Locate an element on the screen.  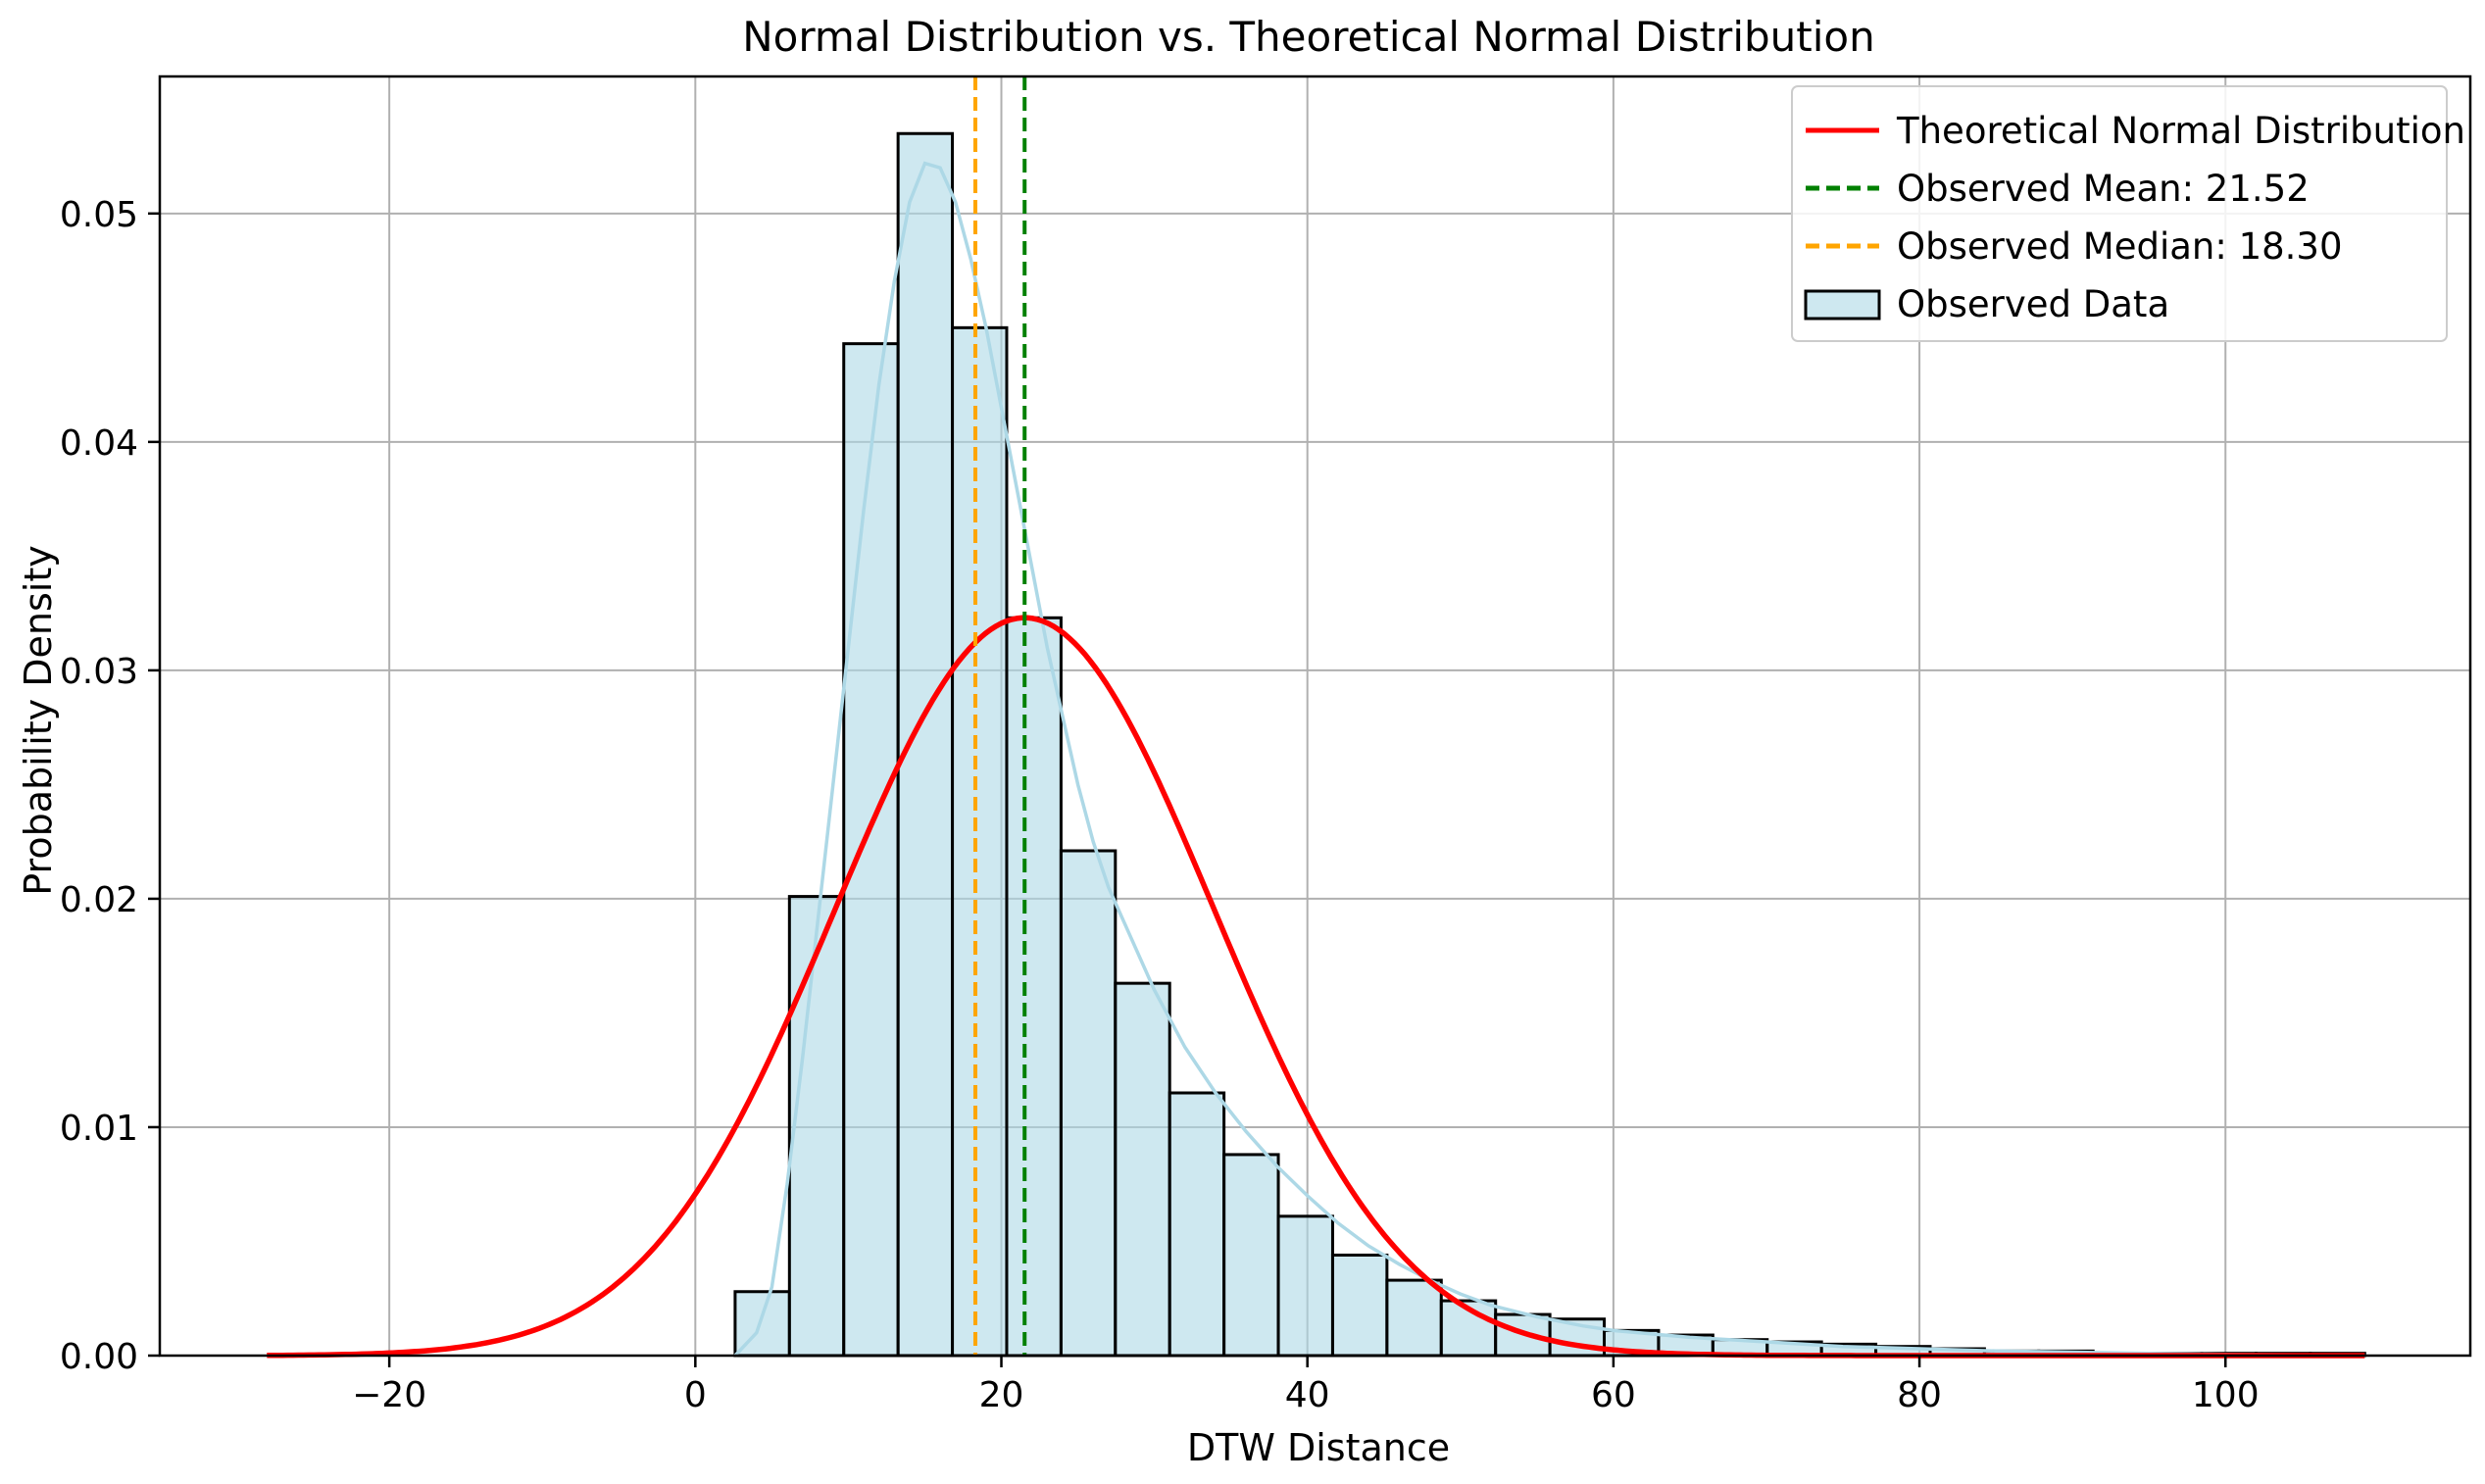
y-tick-label: 0.02 is located at coordinates (99, 900).